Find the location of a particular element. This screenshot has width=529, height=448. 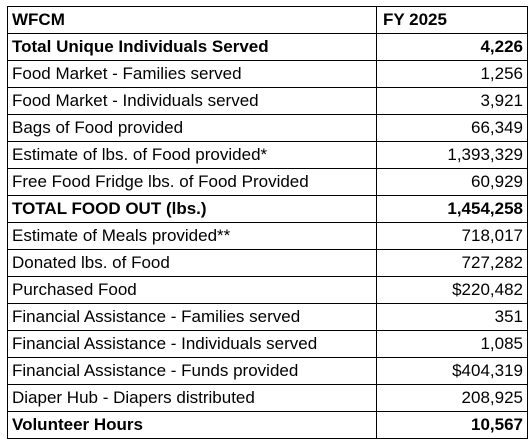

table-header-row: WFCM FY 2025 is located at coordinates (267, 20).